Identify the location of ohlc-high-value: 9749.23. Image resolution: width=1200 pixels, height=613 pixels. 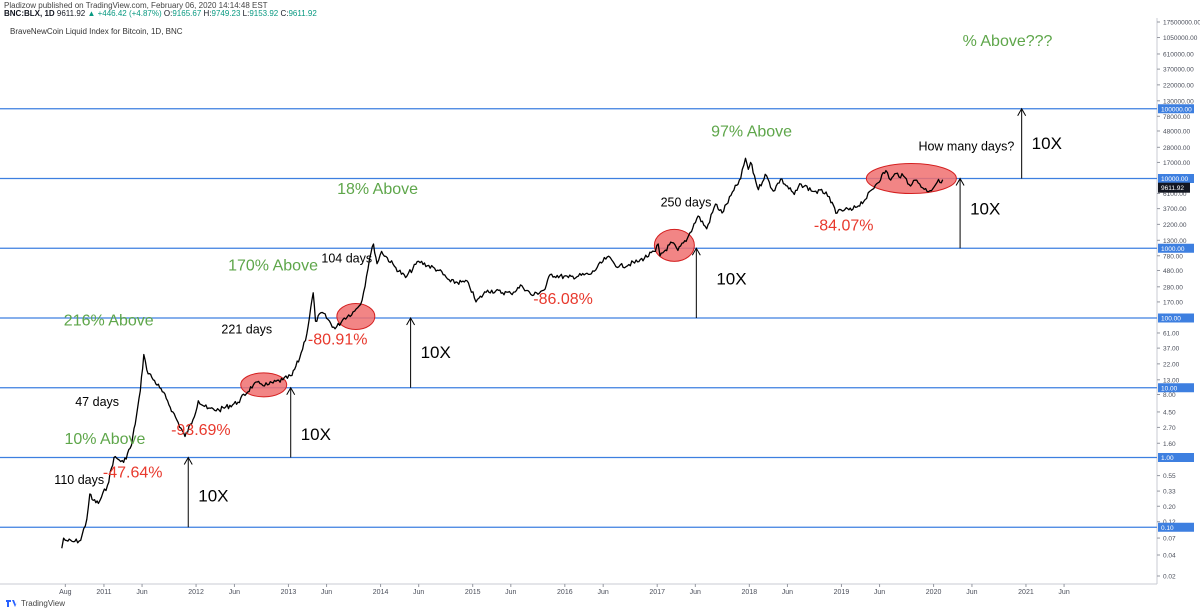
(226, 13).